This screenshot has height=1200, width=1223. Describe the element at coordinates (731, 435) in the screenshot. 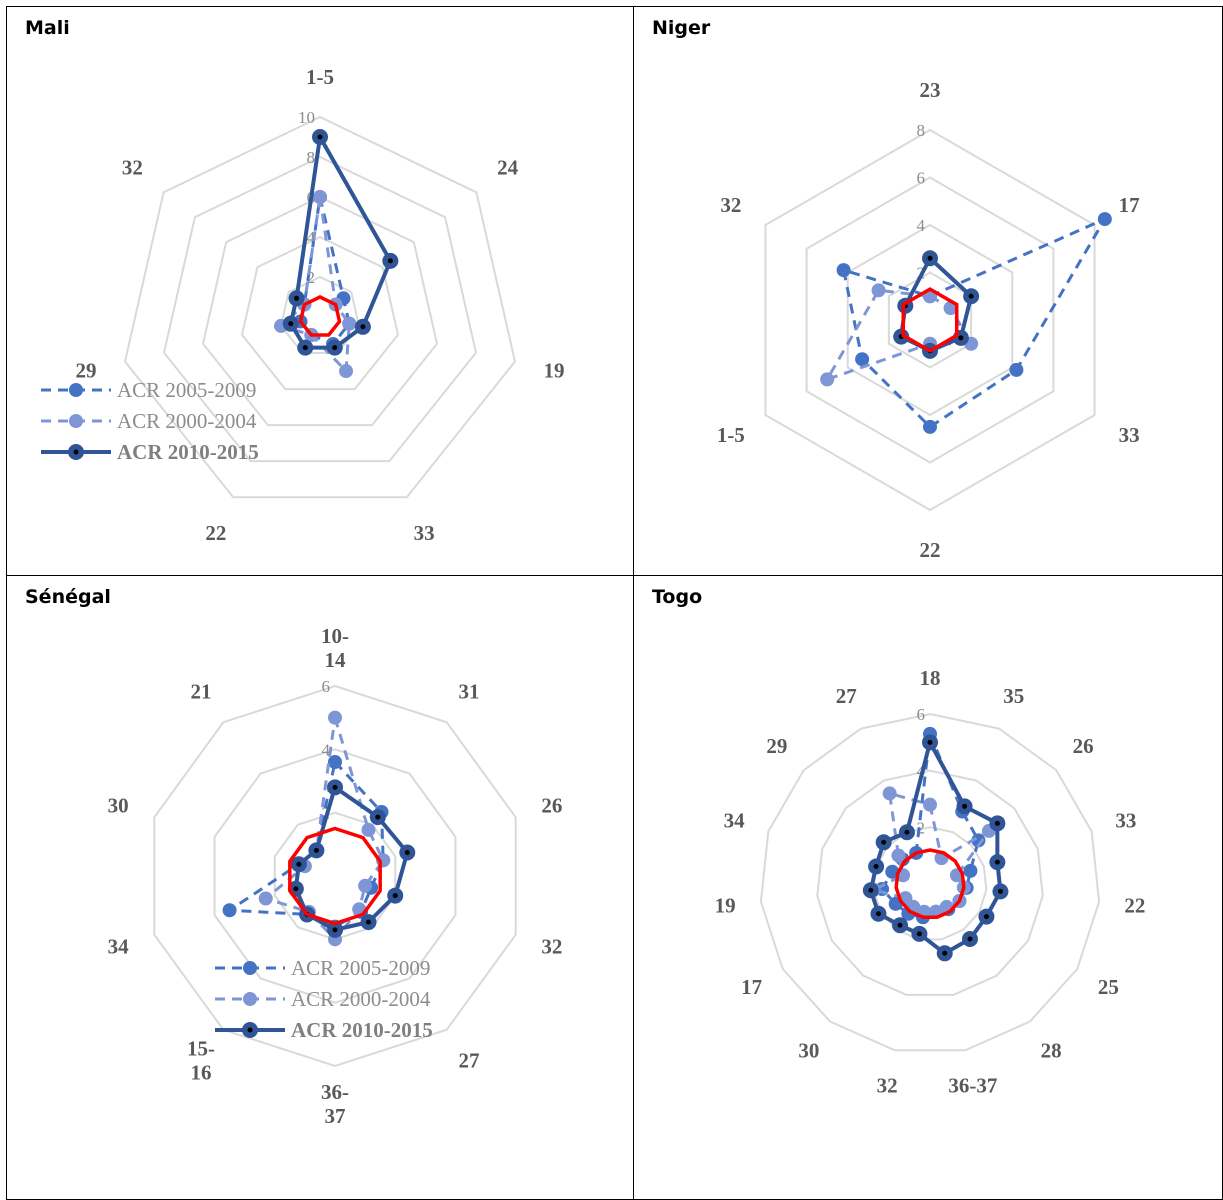

I see `axis-label: 1-5` at that location.